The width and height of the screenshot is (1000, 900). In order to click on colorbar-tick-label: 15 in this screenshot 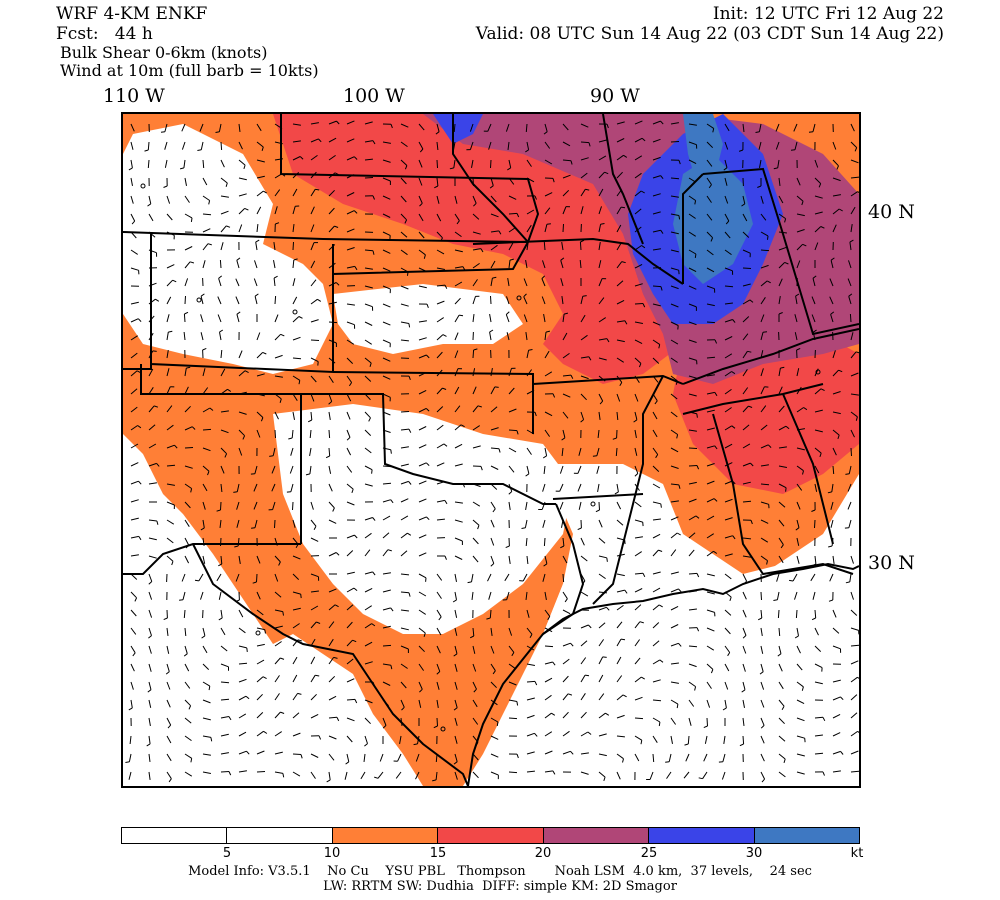, I will do `click(438, 853)`.